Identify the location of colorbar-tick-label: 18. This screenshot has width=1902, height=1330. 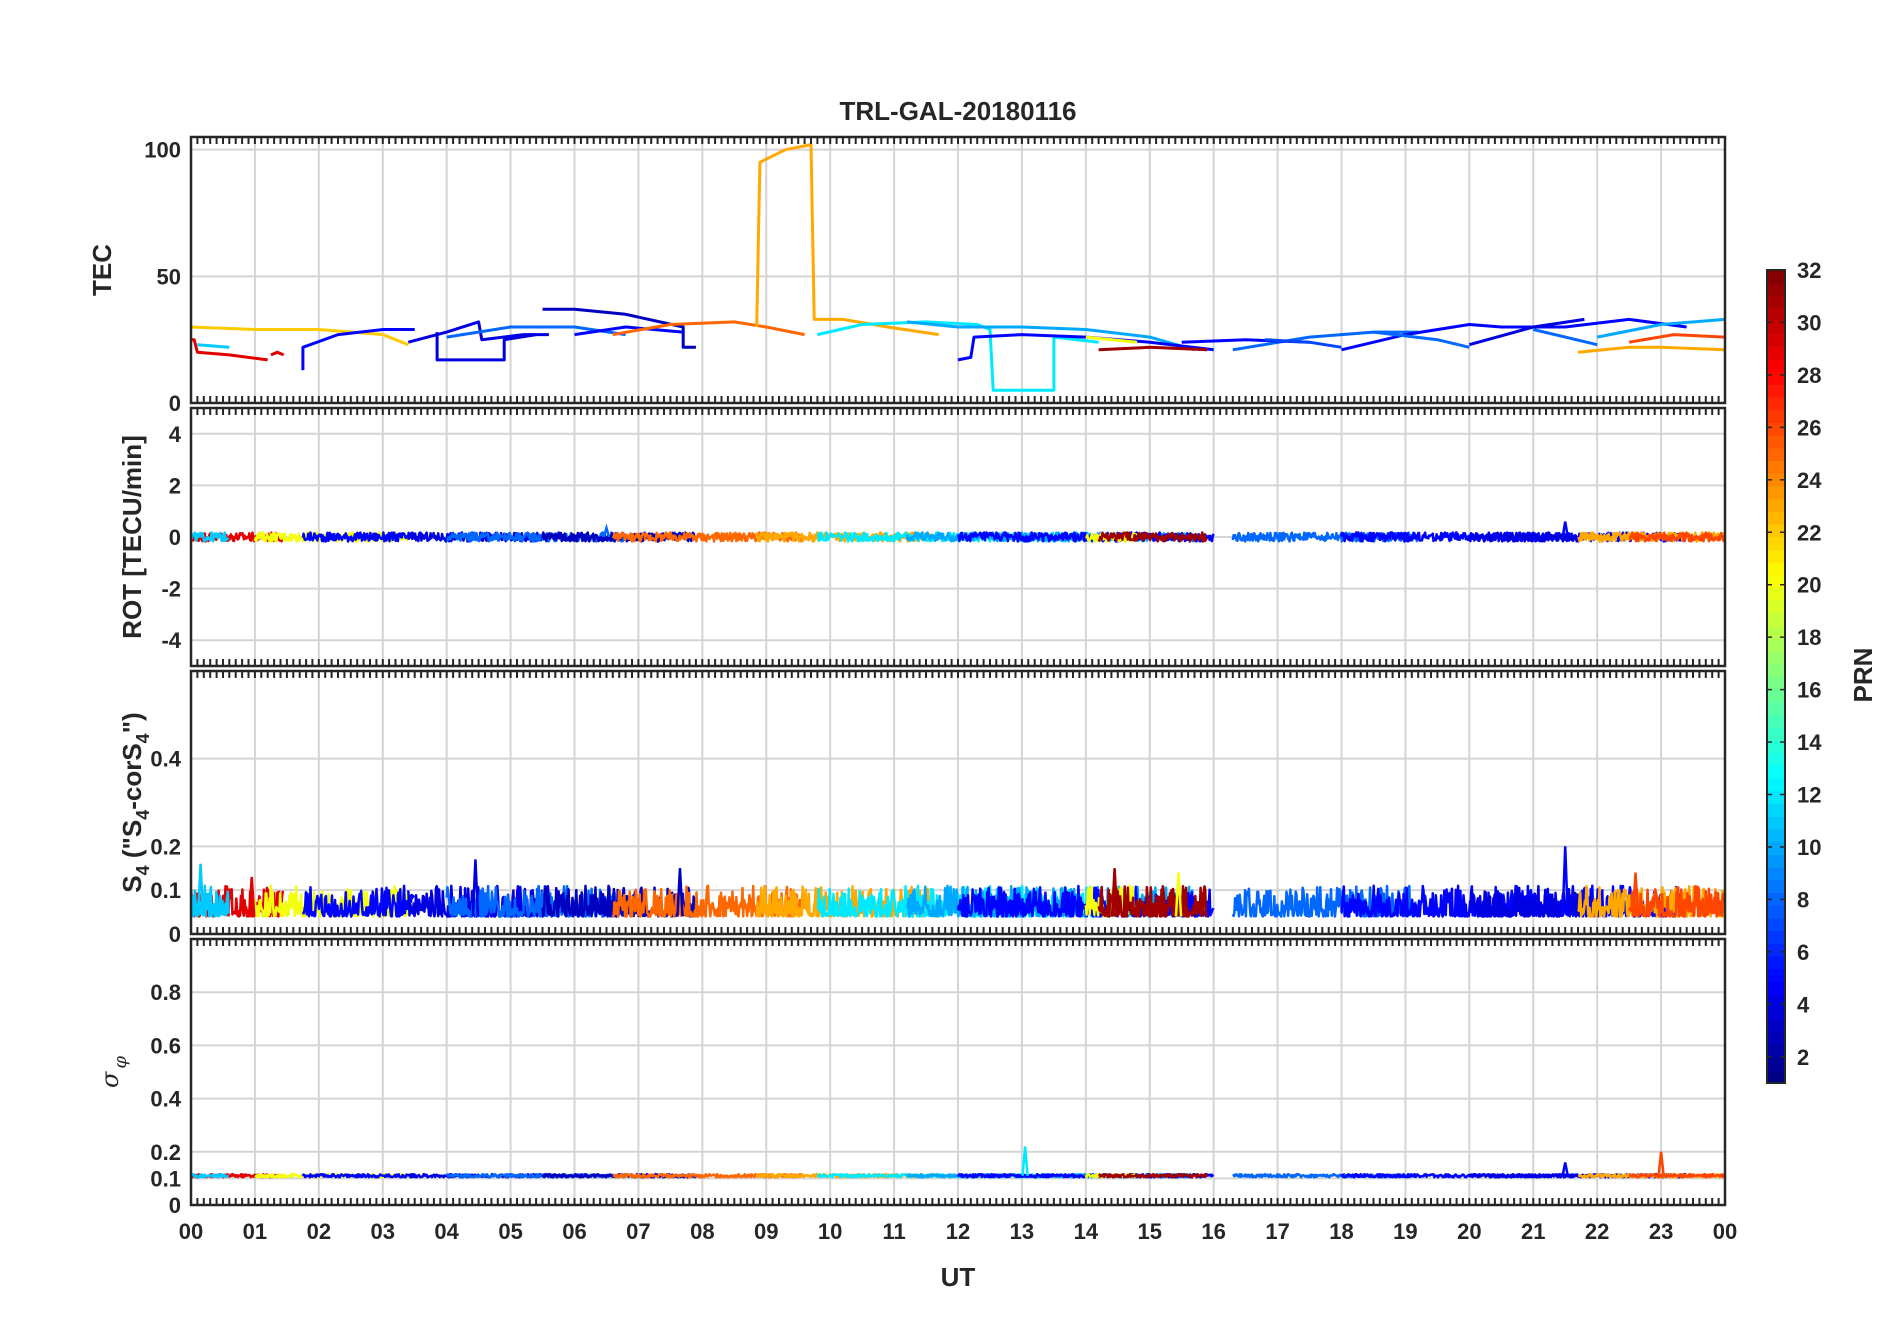
(1809, 637).